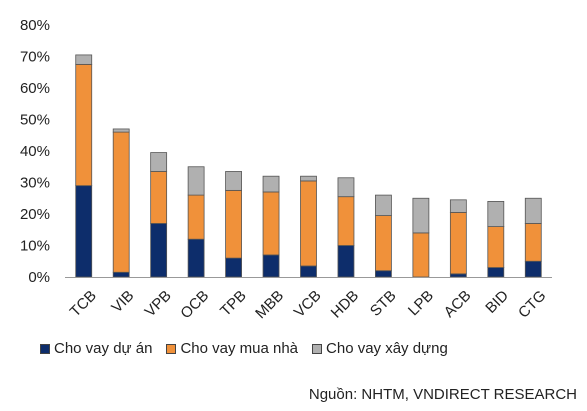 This screenshot has height=411, width=587. I want to click on legend-label-project-loans: Cho vay dự án, so click(103, 348).